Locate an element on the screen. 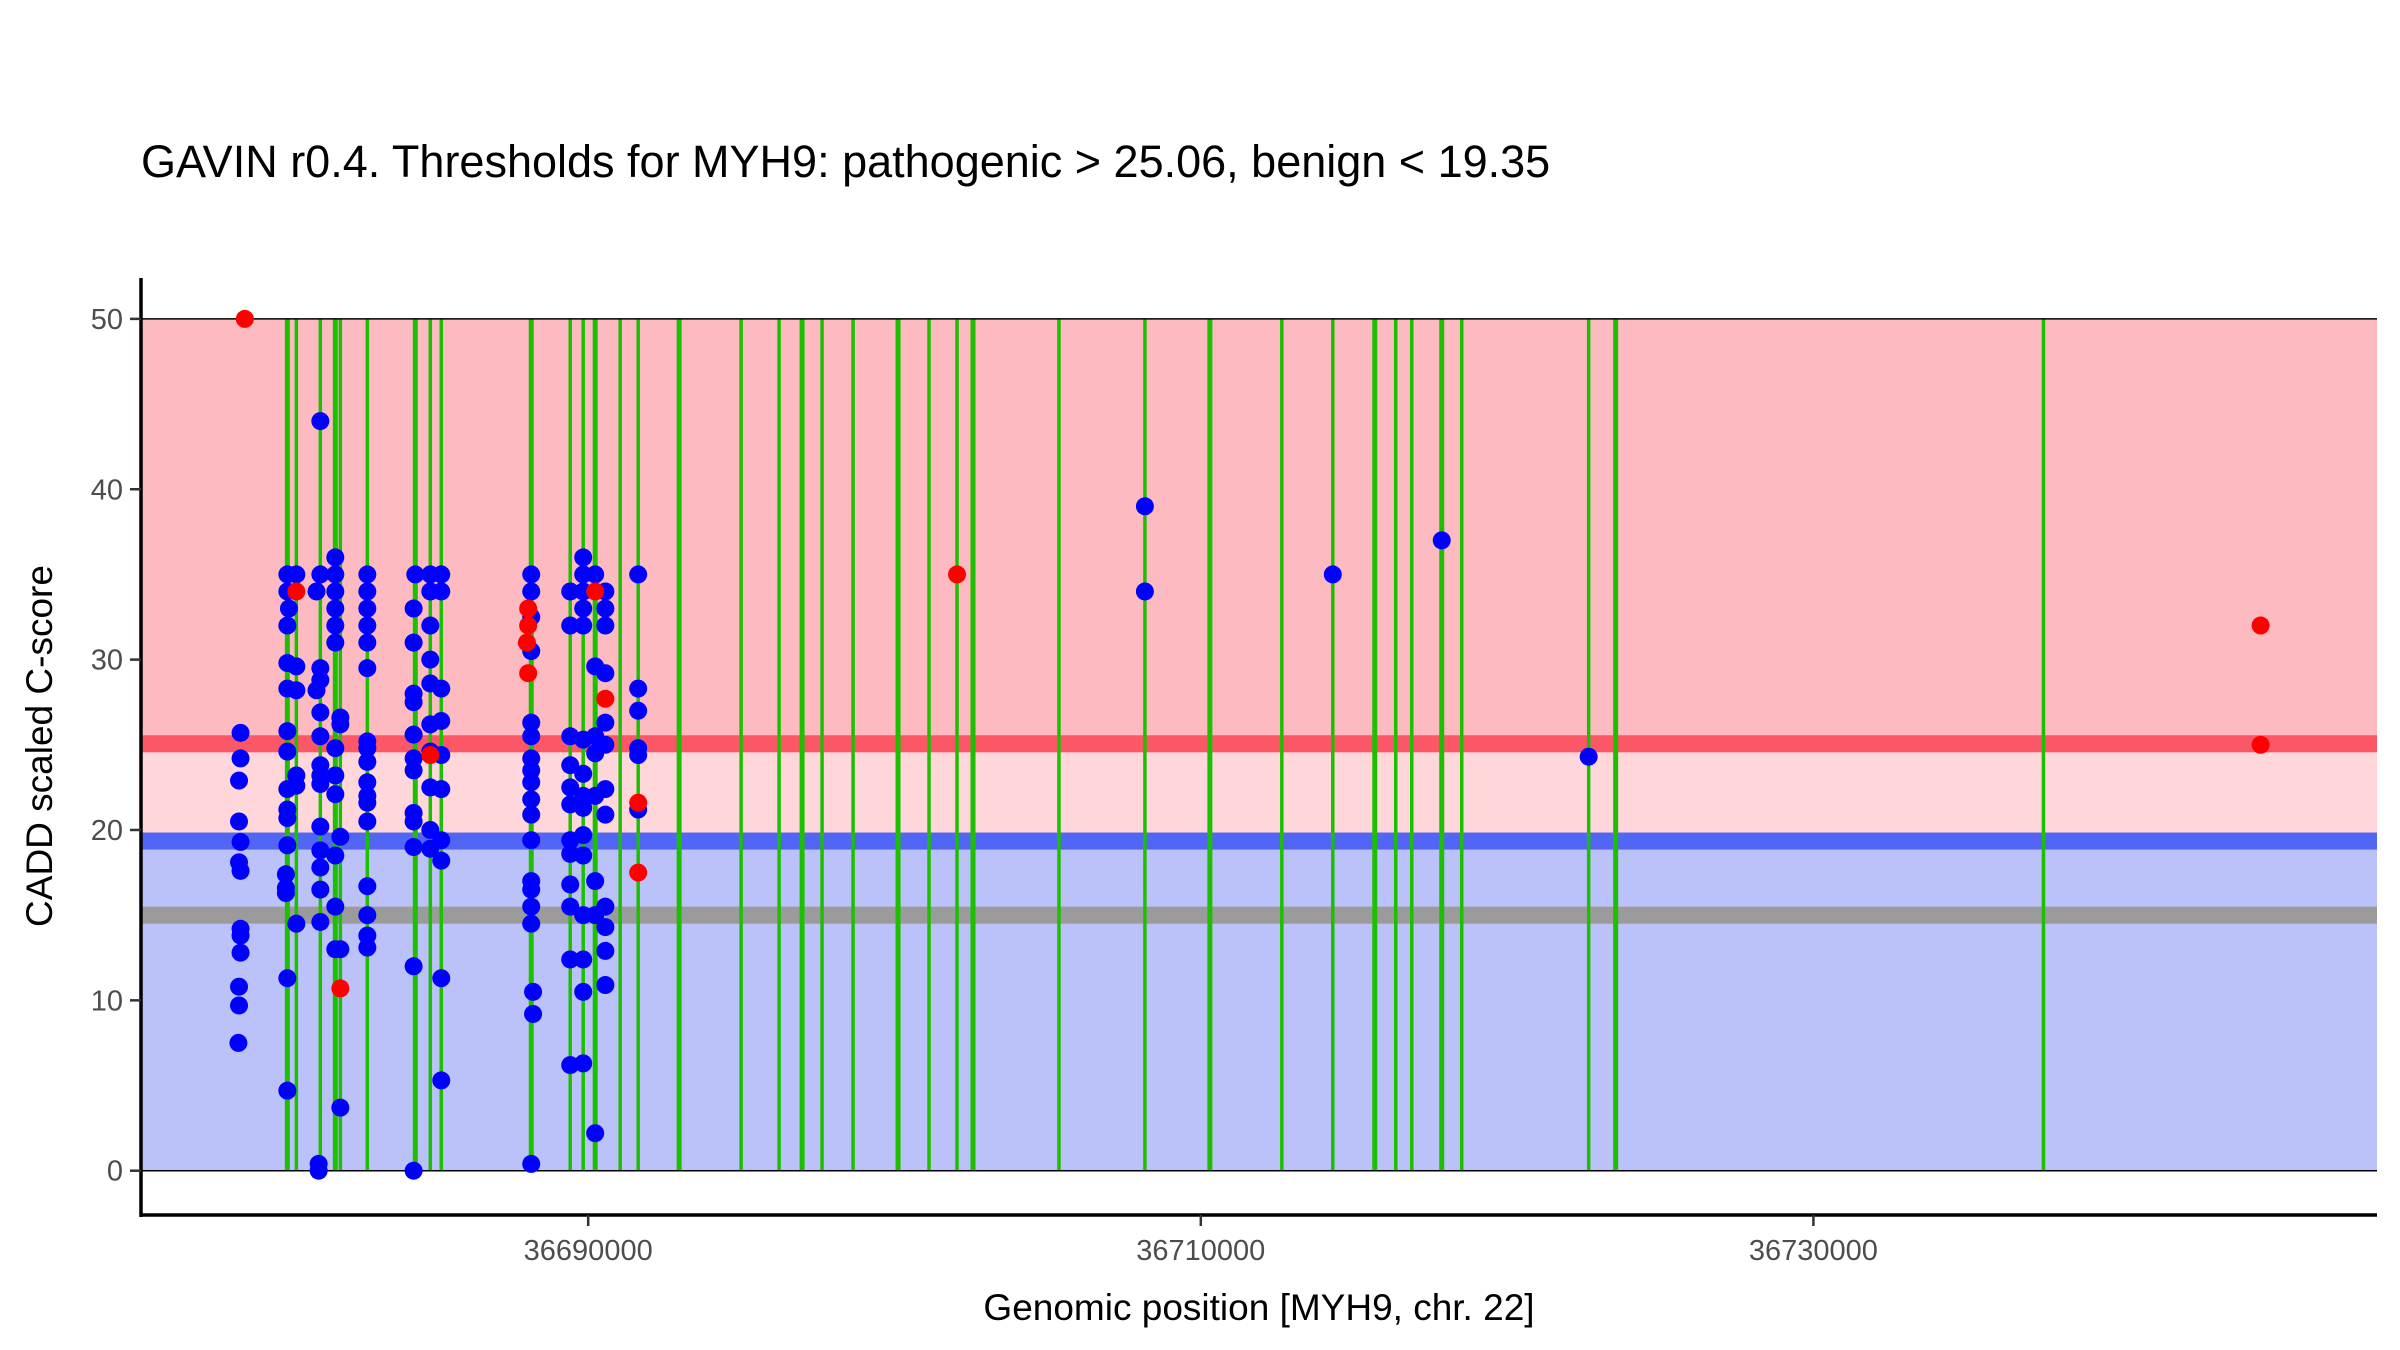 The height and width of the screenshot is (1350, 2400). y-tick-label: 10 is located at coordinates (107, 1001).